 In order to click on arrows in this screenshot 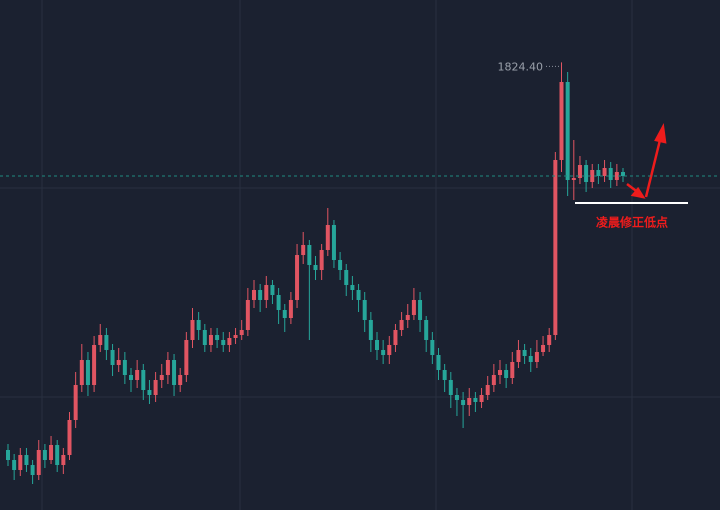, I will do `click(646, 161)`.